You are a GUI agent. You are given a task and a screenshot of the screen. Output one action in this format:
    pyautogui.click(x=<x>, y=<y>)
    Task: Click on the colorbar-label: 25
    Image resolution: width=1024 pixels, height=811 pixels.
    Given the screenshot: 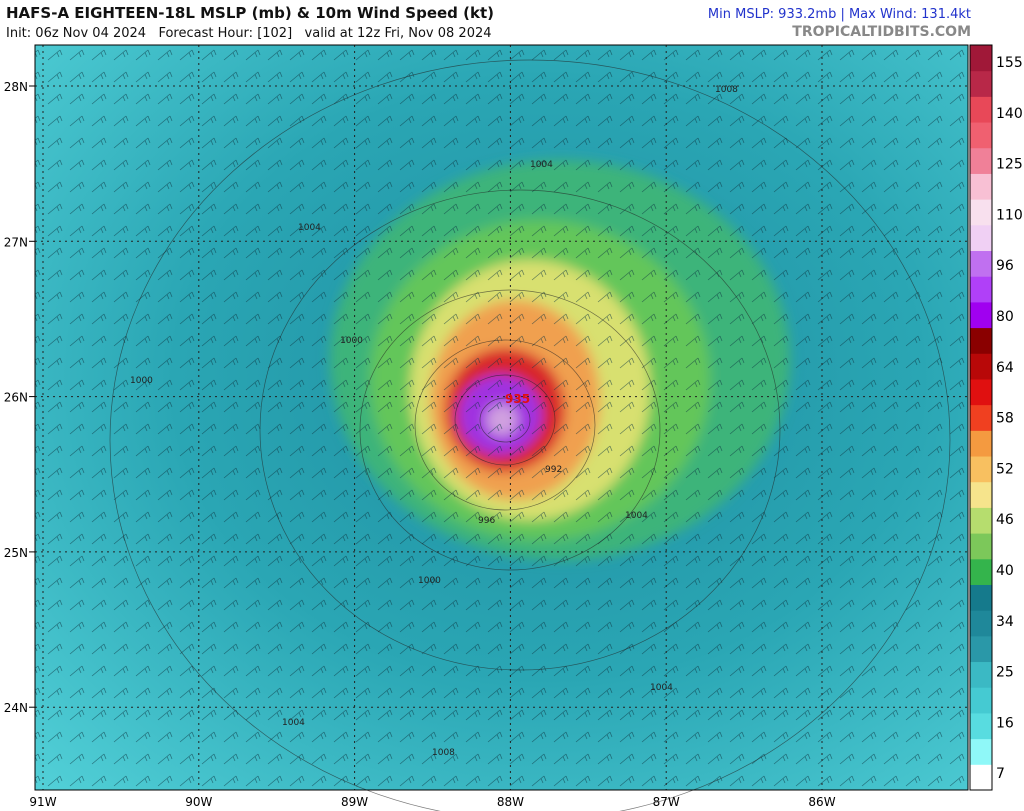 What is the action you would take?
    pyautogui.click(x=1005, y=673)
    